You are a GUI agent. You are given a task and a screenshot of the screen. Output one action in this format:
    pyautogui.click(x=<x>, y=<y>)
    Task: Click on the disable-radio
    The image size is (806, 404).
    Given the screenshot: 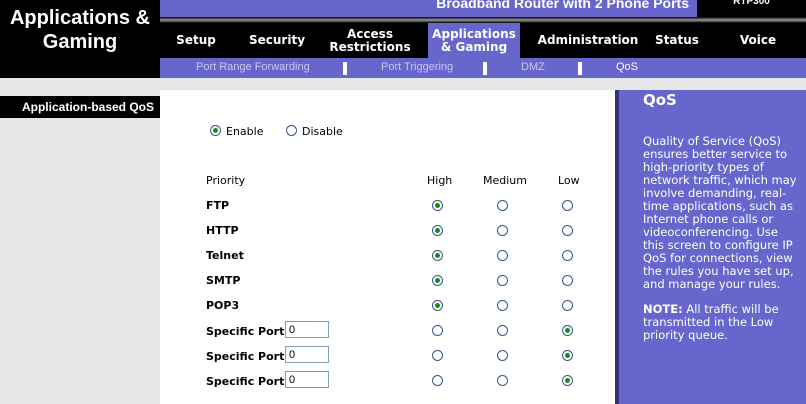 What is the action you would take?
    pyautogui.click(x=291, y=130)
    